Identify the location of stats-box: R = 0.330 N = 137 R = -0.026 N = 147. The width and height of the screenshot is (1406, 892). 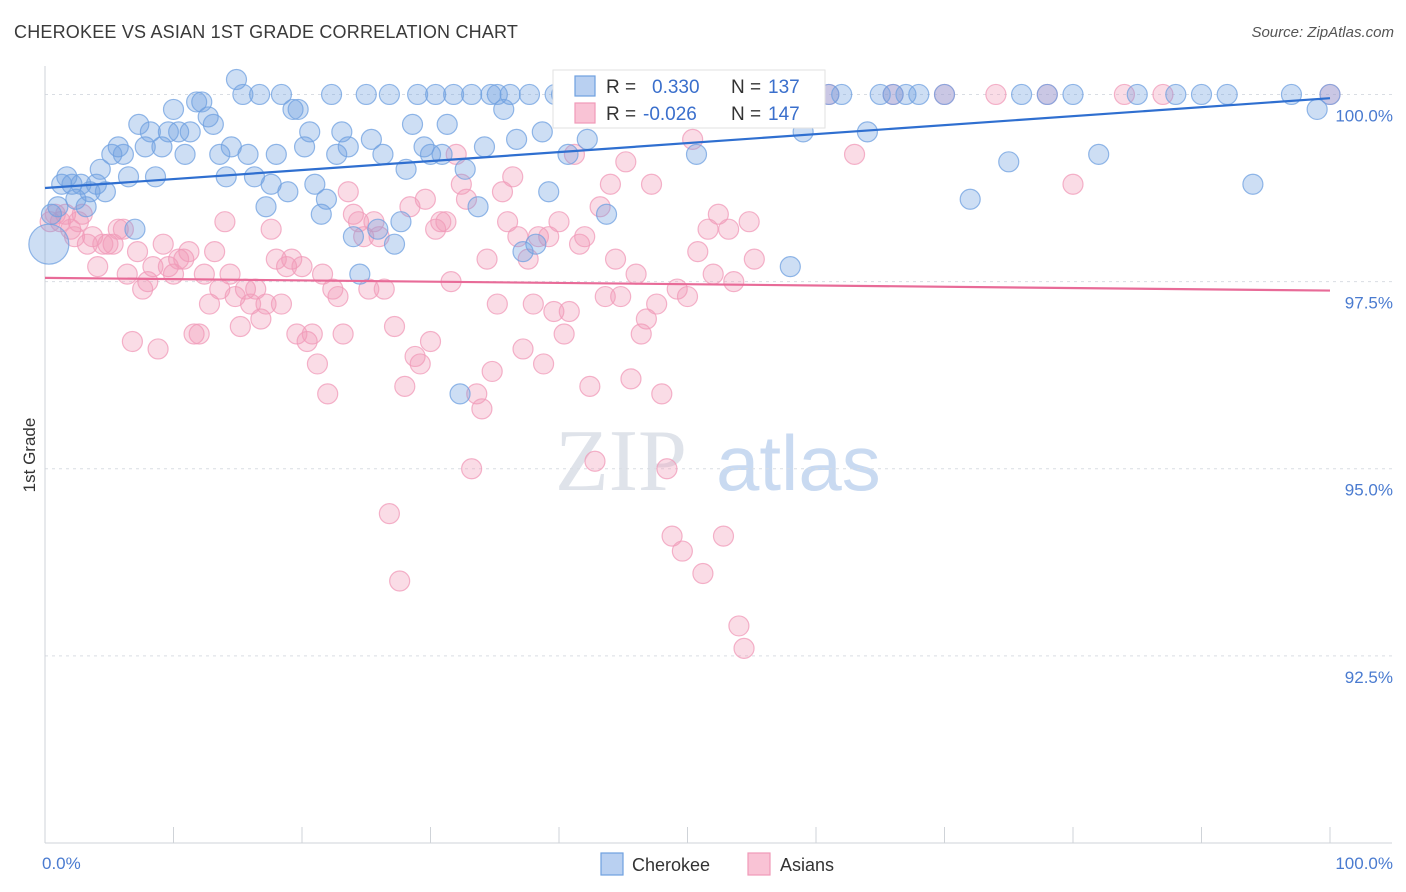
(689, 99).